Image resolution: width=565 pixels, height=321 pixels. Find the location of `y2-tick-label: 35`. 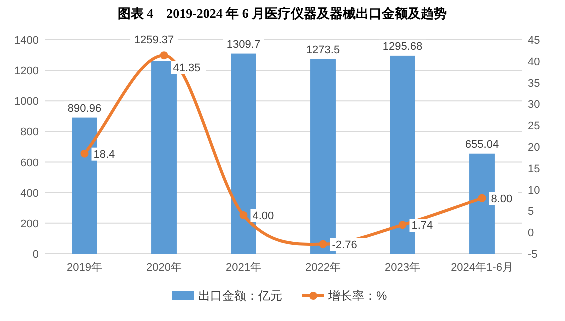

y2-tick-label: 35 is located at coordinates (534, 84).